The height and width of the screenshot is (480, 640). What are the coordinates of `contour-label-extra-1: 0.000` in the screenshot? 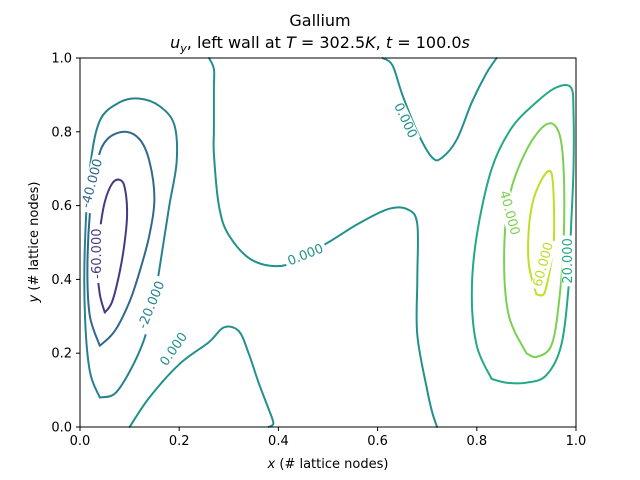 It's located at (405, 121).